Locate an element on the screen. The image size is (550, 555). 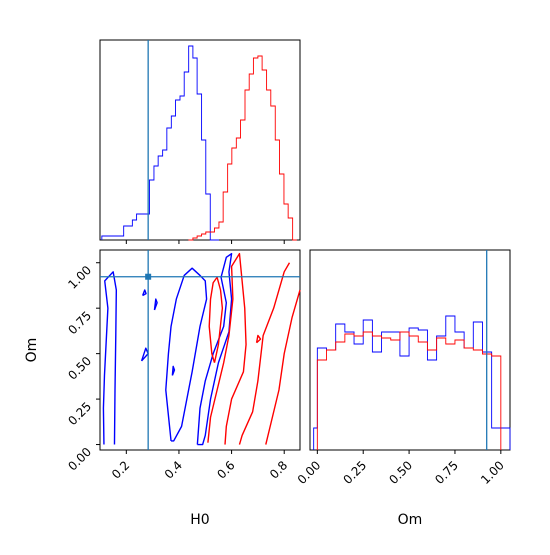
om-xtick-label-1: 0.25 is located at coordinates (355, 472).